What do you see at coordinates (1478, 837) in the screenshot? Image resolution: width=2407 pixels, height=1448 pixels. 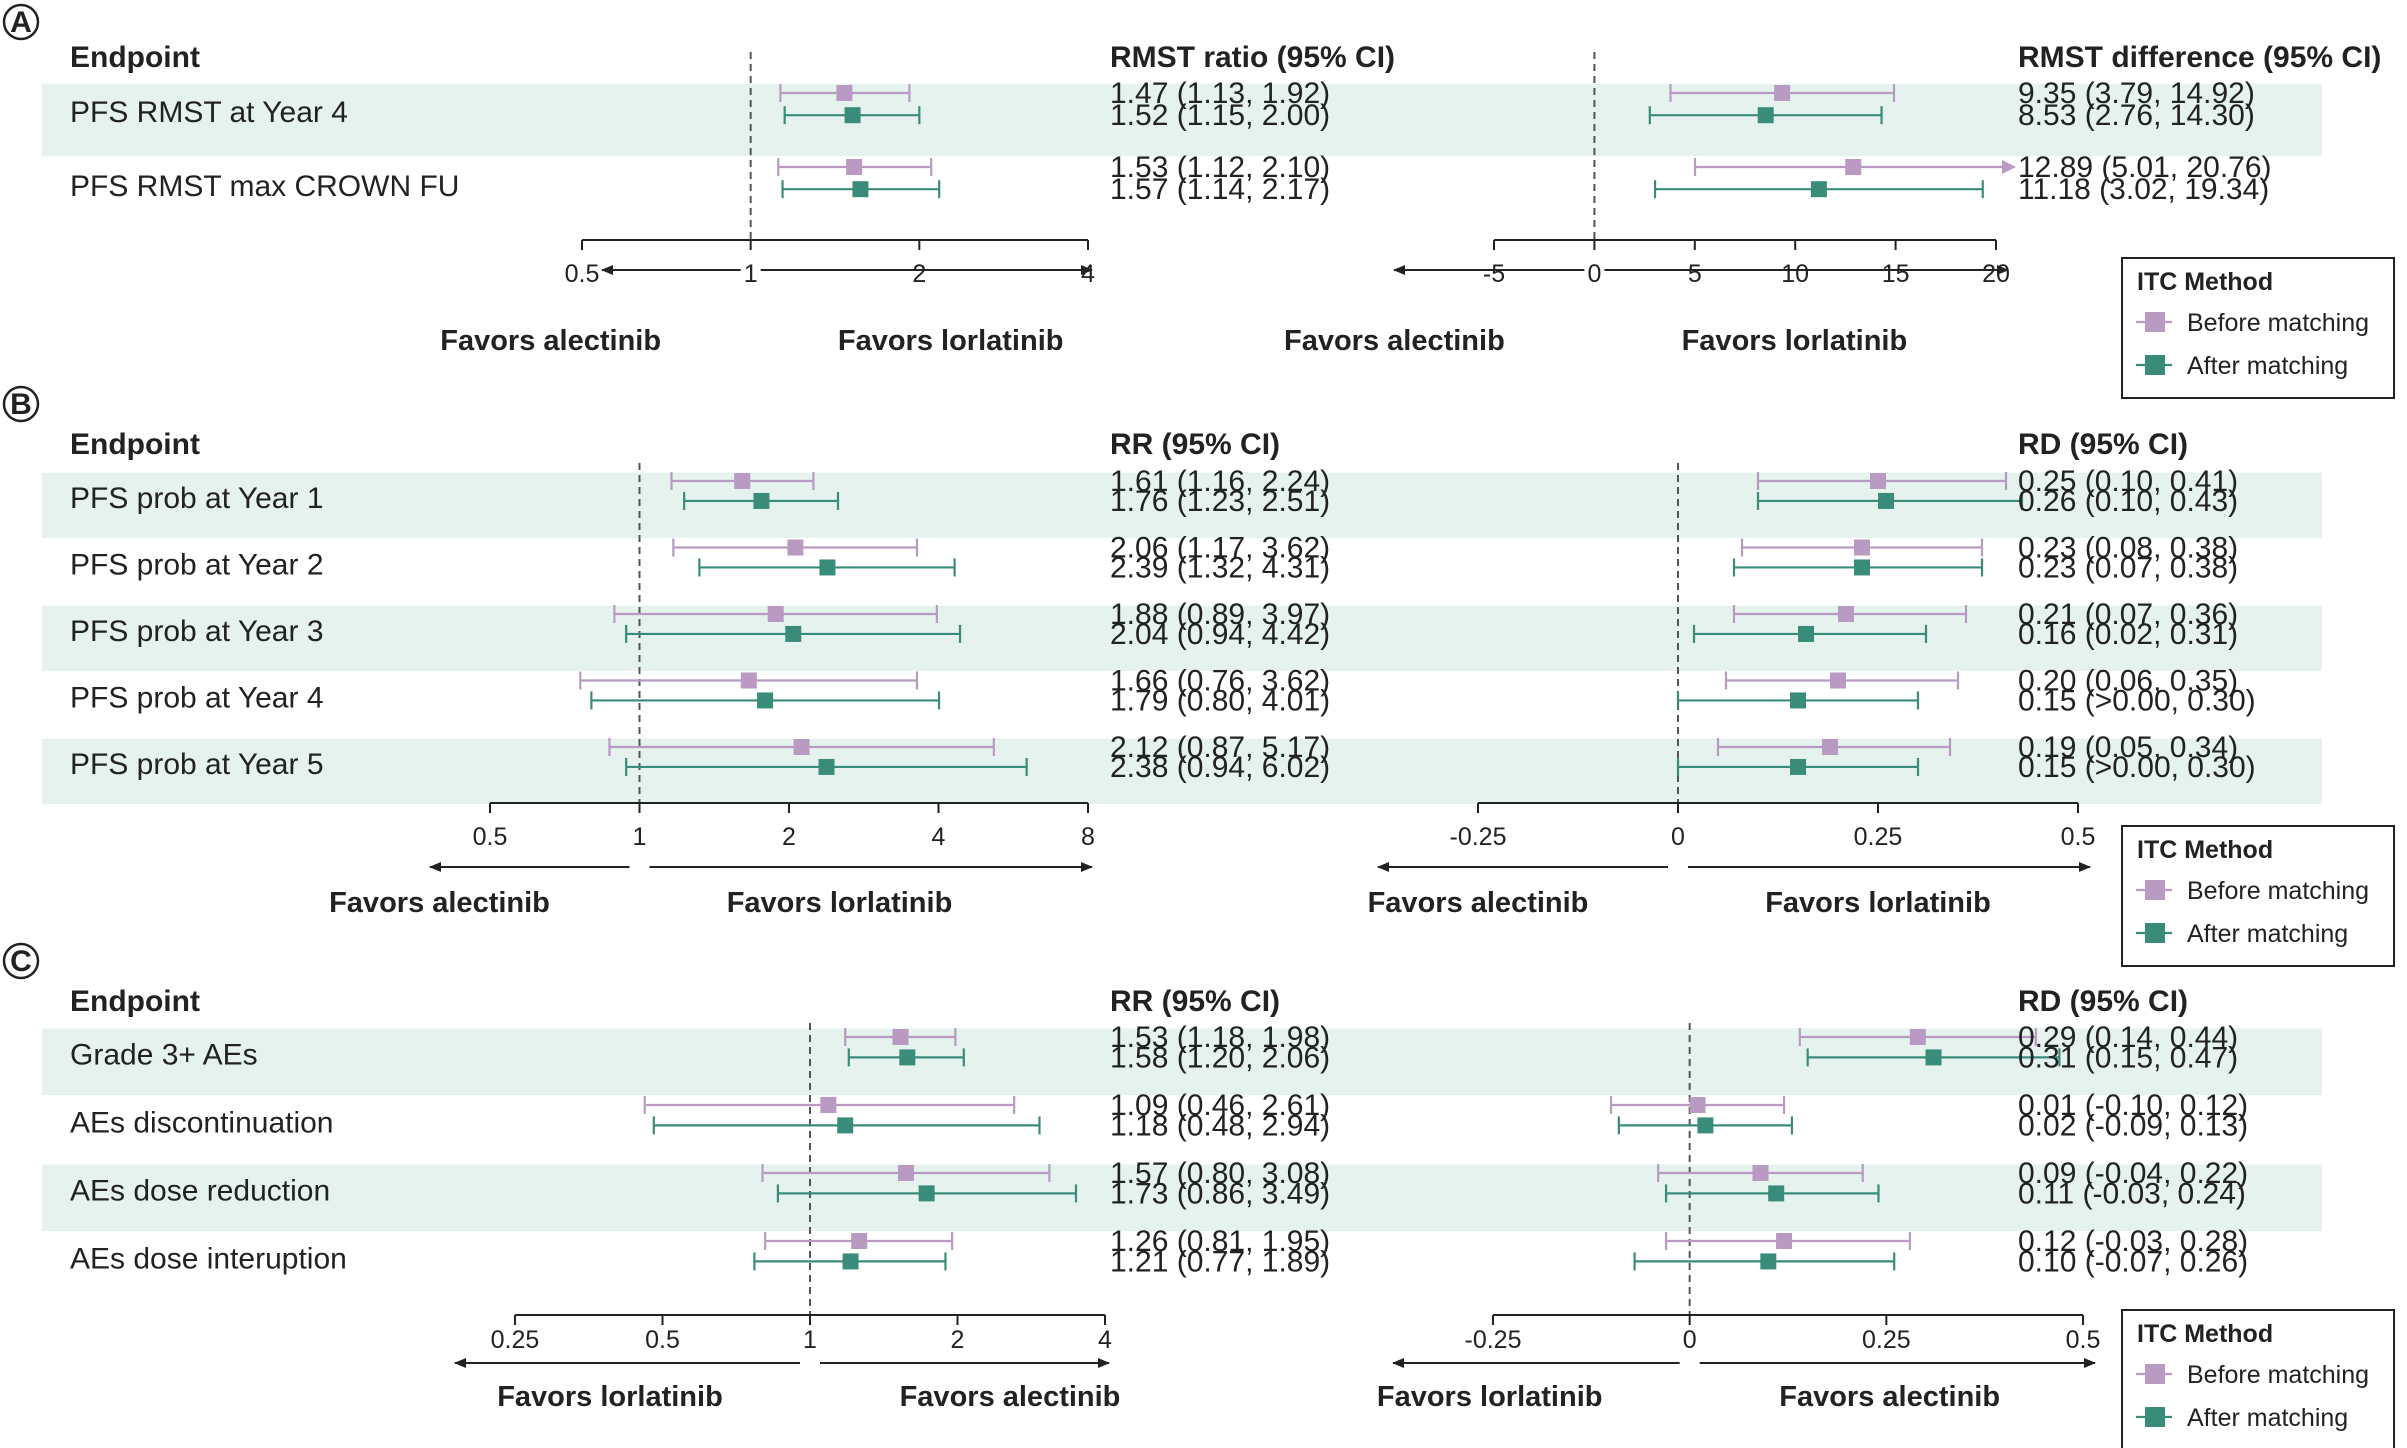 I see `x-tick-label: -0.25` at bounding box center [1478, 837].